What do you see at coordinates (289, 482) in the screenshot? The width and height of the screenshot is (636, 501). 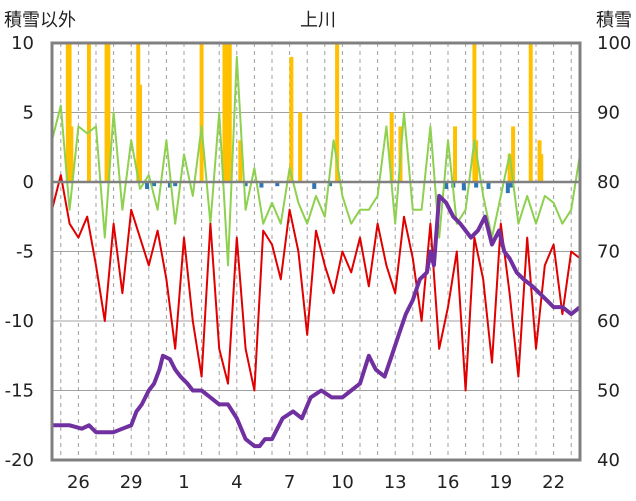 I see `x-tick: 7` at bounding box center [289, 482].